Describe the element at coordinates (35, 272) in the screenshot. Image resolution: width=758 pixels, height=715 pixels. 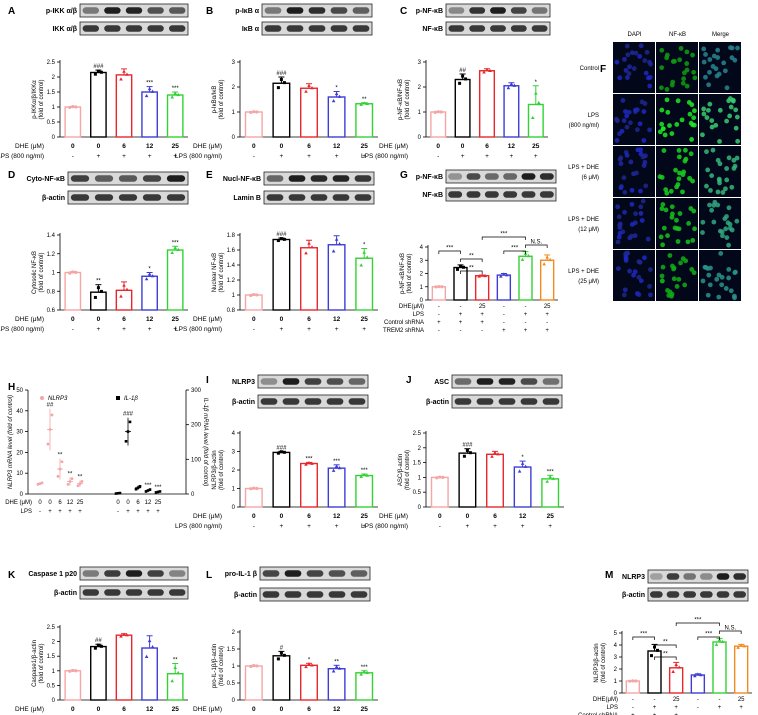
I see `y-axis-label: Cytosolic NF-κB` at that location.